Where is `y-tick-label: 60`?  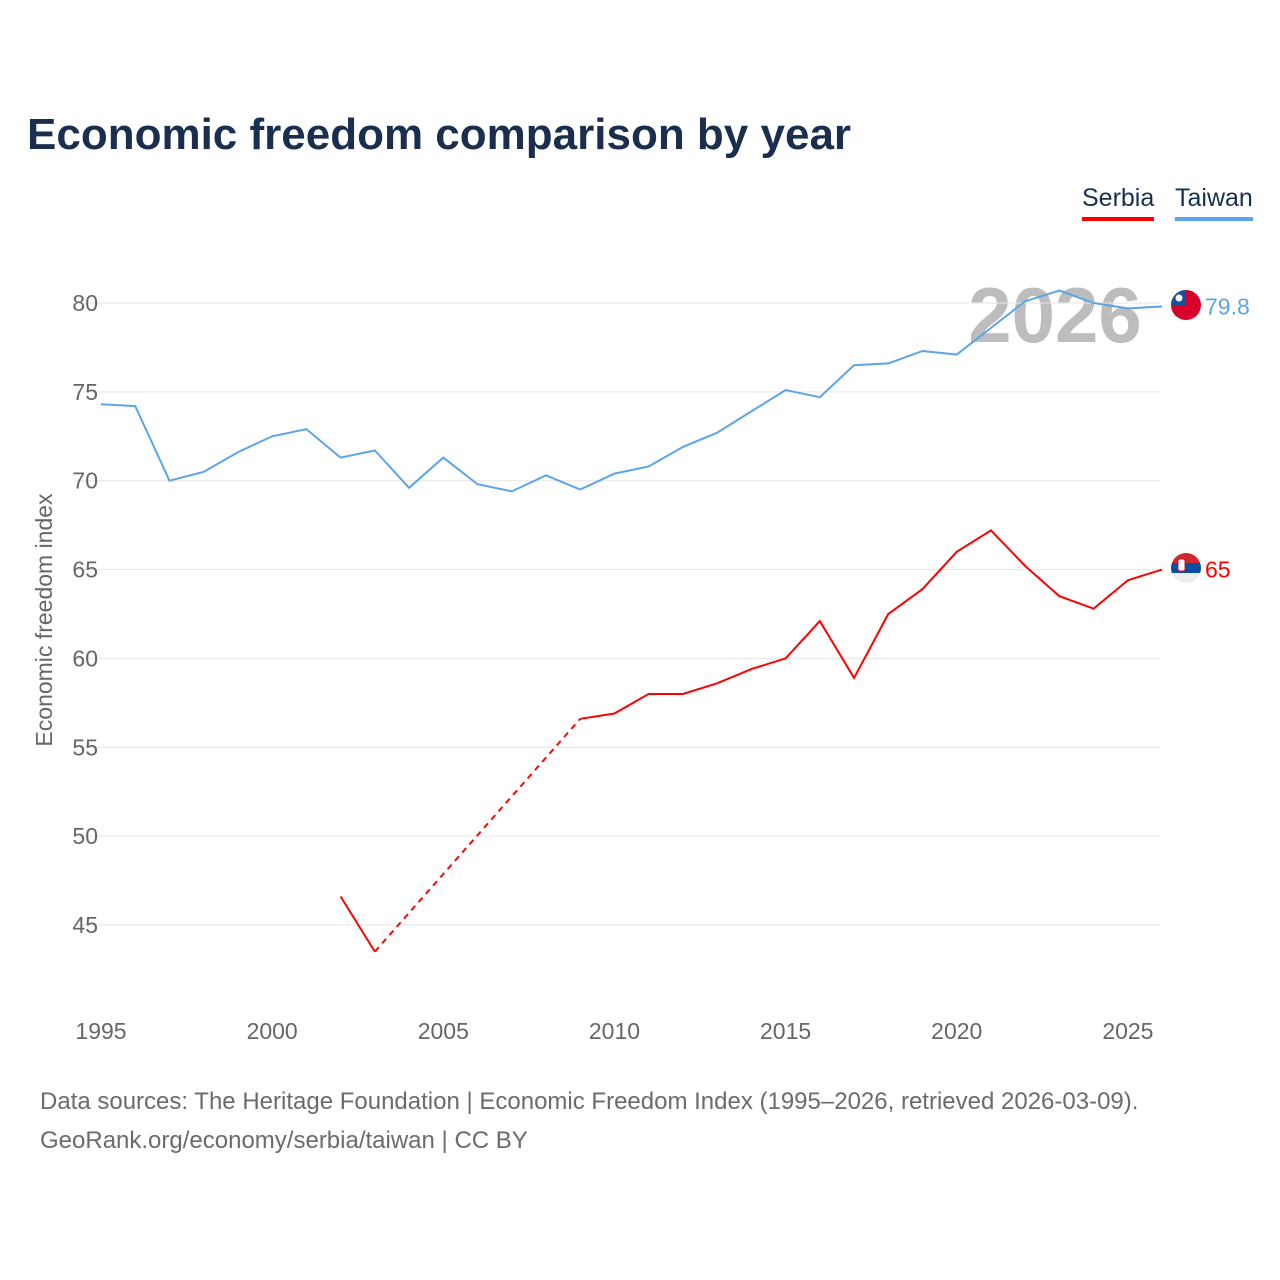
y-tick-label: 60 is located at coordinates (85, 658).